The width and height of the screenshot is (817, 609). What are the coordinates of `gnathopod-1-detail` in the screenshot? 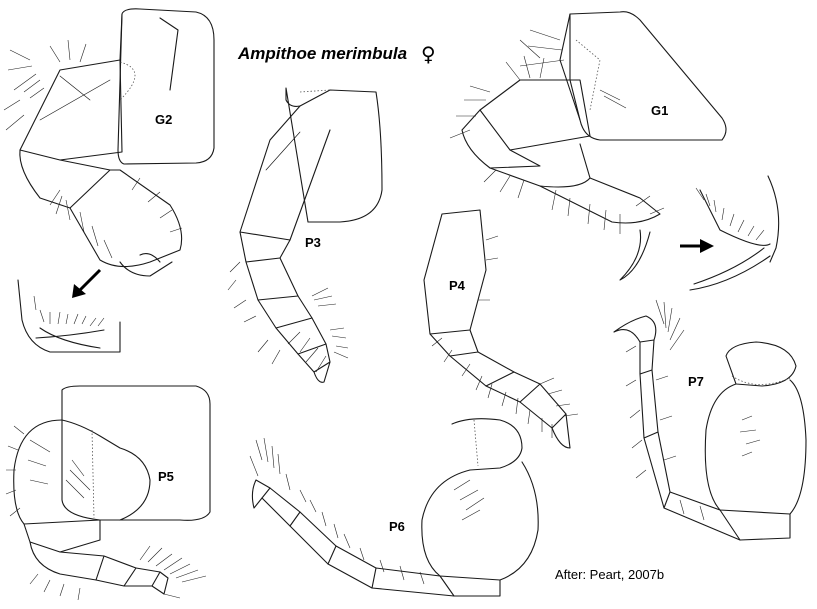 It's located at (734, 233).